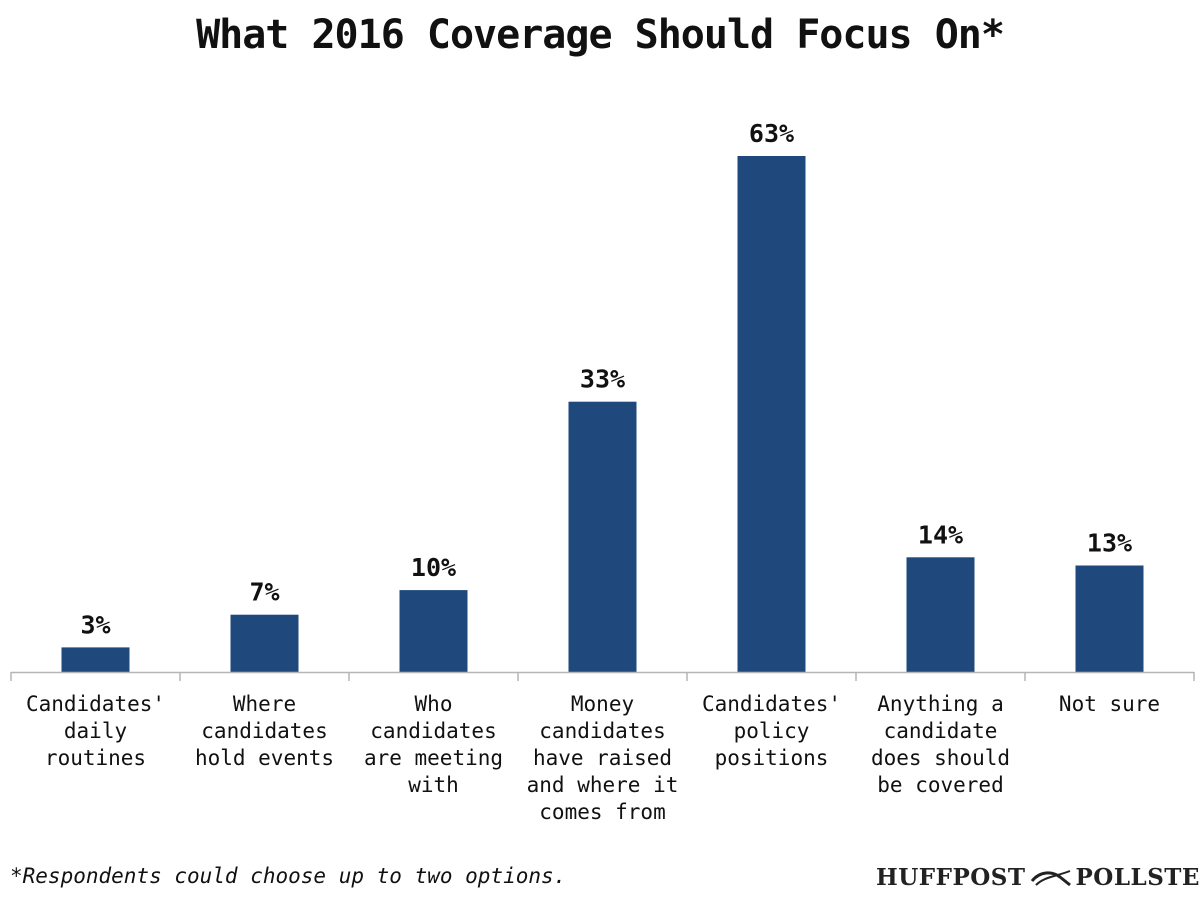 Image resolution: width=1200 pixels, height=900 pixels. I want to click on data-label-3: 33%, so click(602, 379).